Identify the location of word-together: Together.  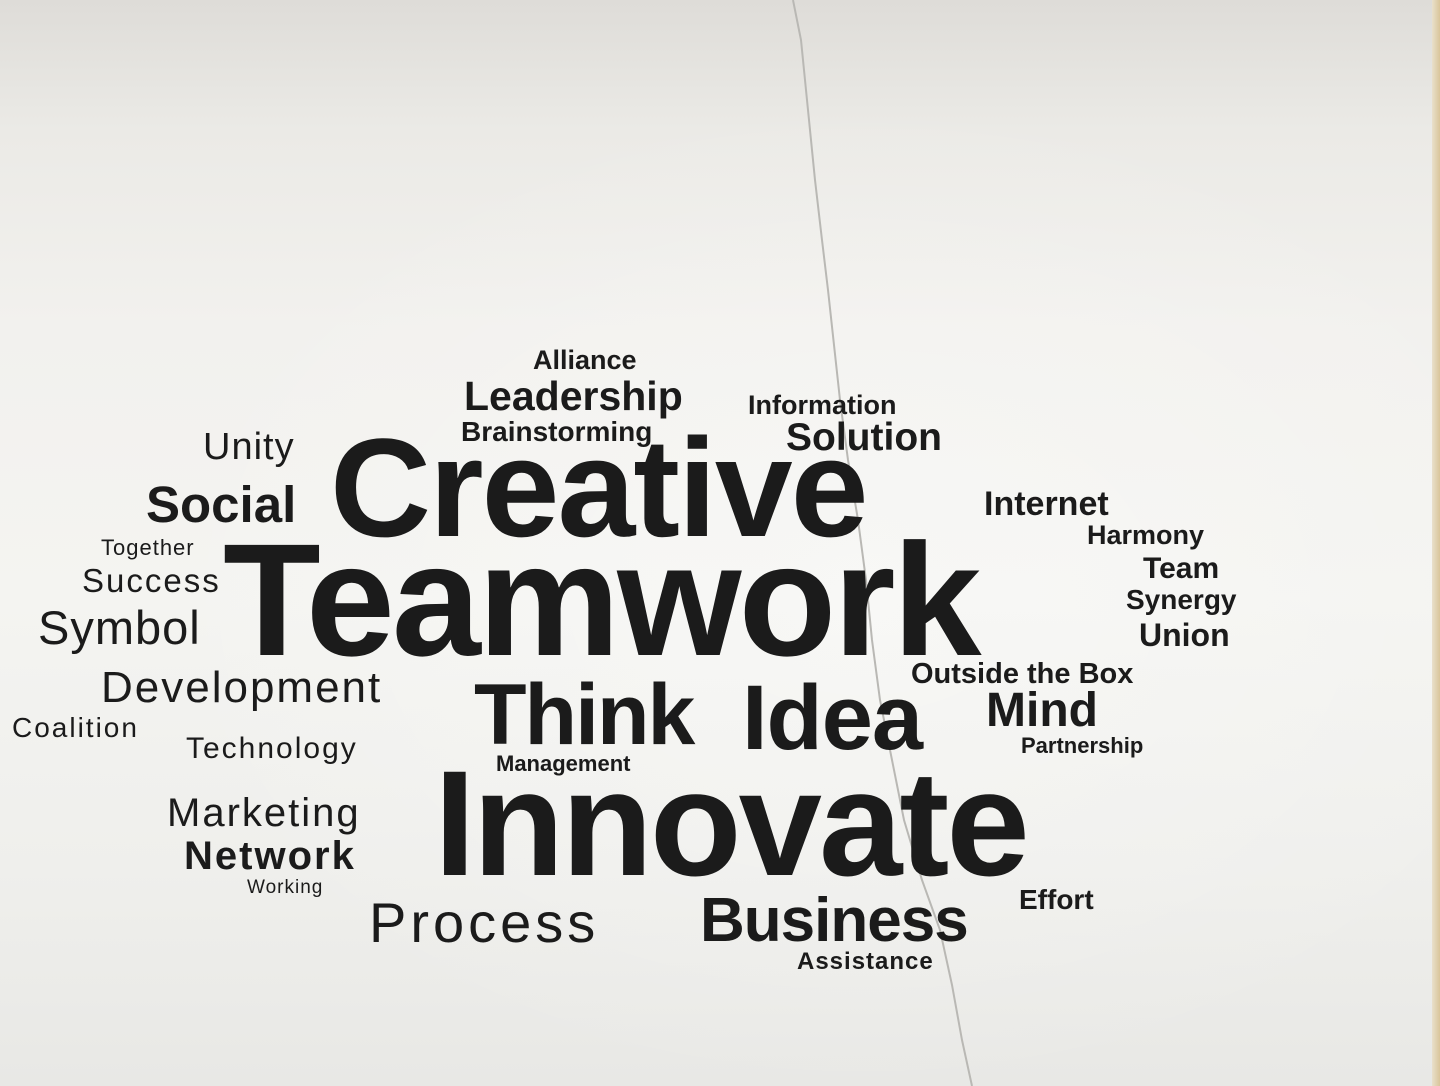
(148, 547).